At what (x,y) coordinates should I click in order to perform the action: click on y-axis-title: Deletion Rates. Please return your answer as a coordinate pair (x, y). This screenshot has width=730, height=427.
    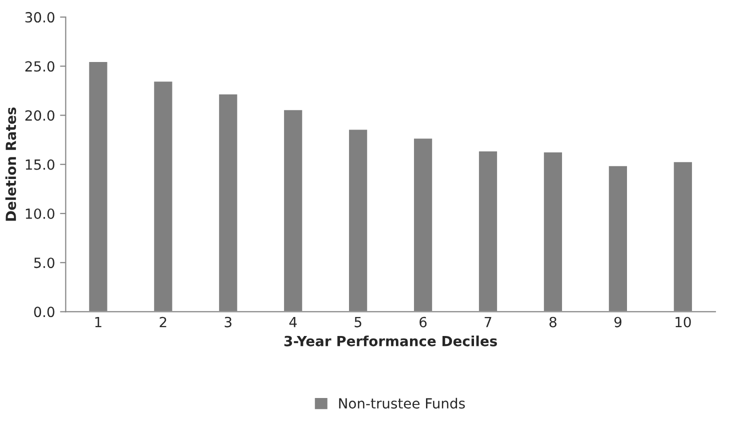
    Looking at the image, I should click on (10, 164).